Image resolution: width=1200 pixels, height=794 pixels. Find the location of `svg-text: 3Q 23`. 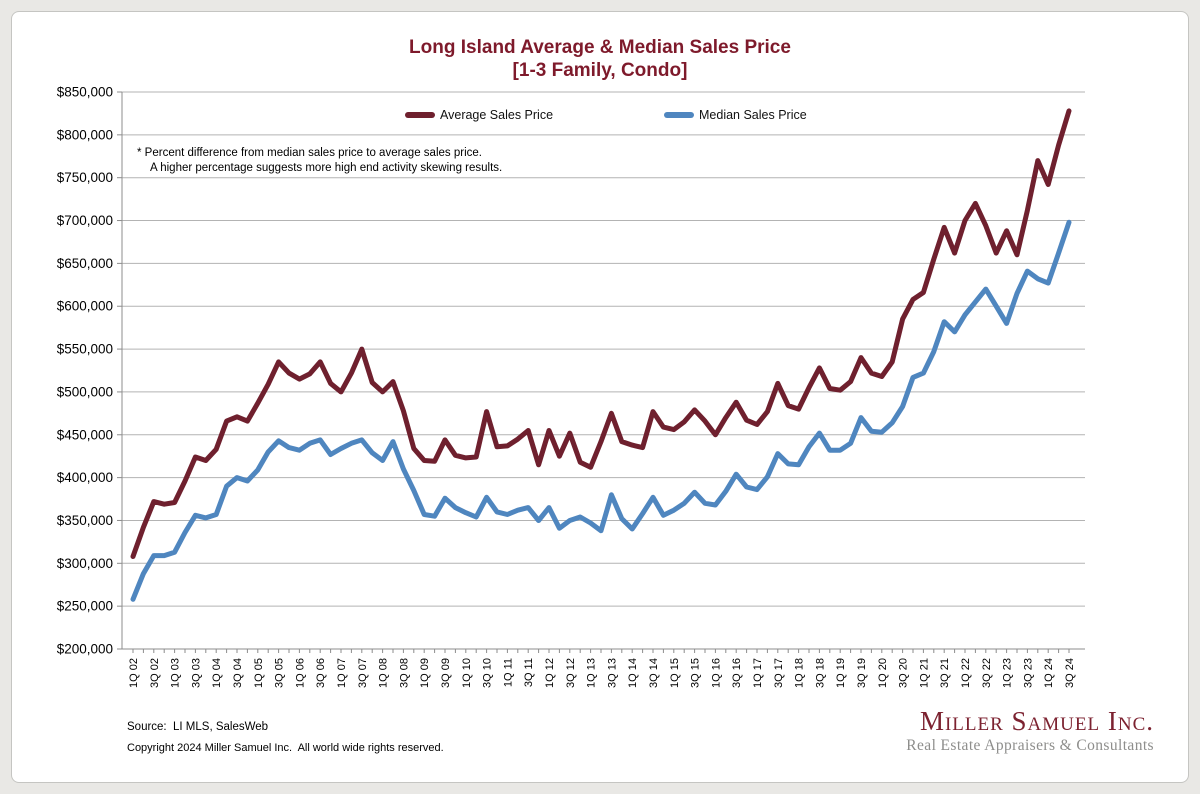

svg-text: 3Q 23 is located at coordinates (1028, 673).